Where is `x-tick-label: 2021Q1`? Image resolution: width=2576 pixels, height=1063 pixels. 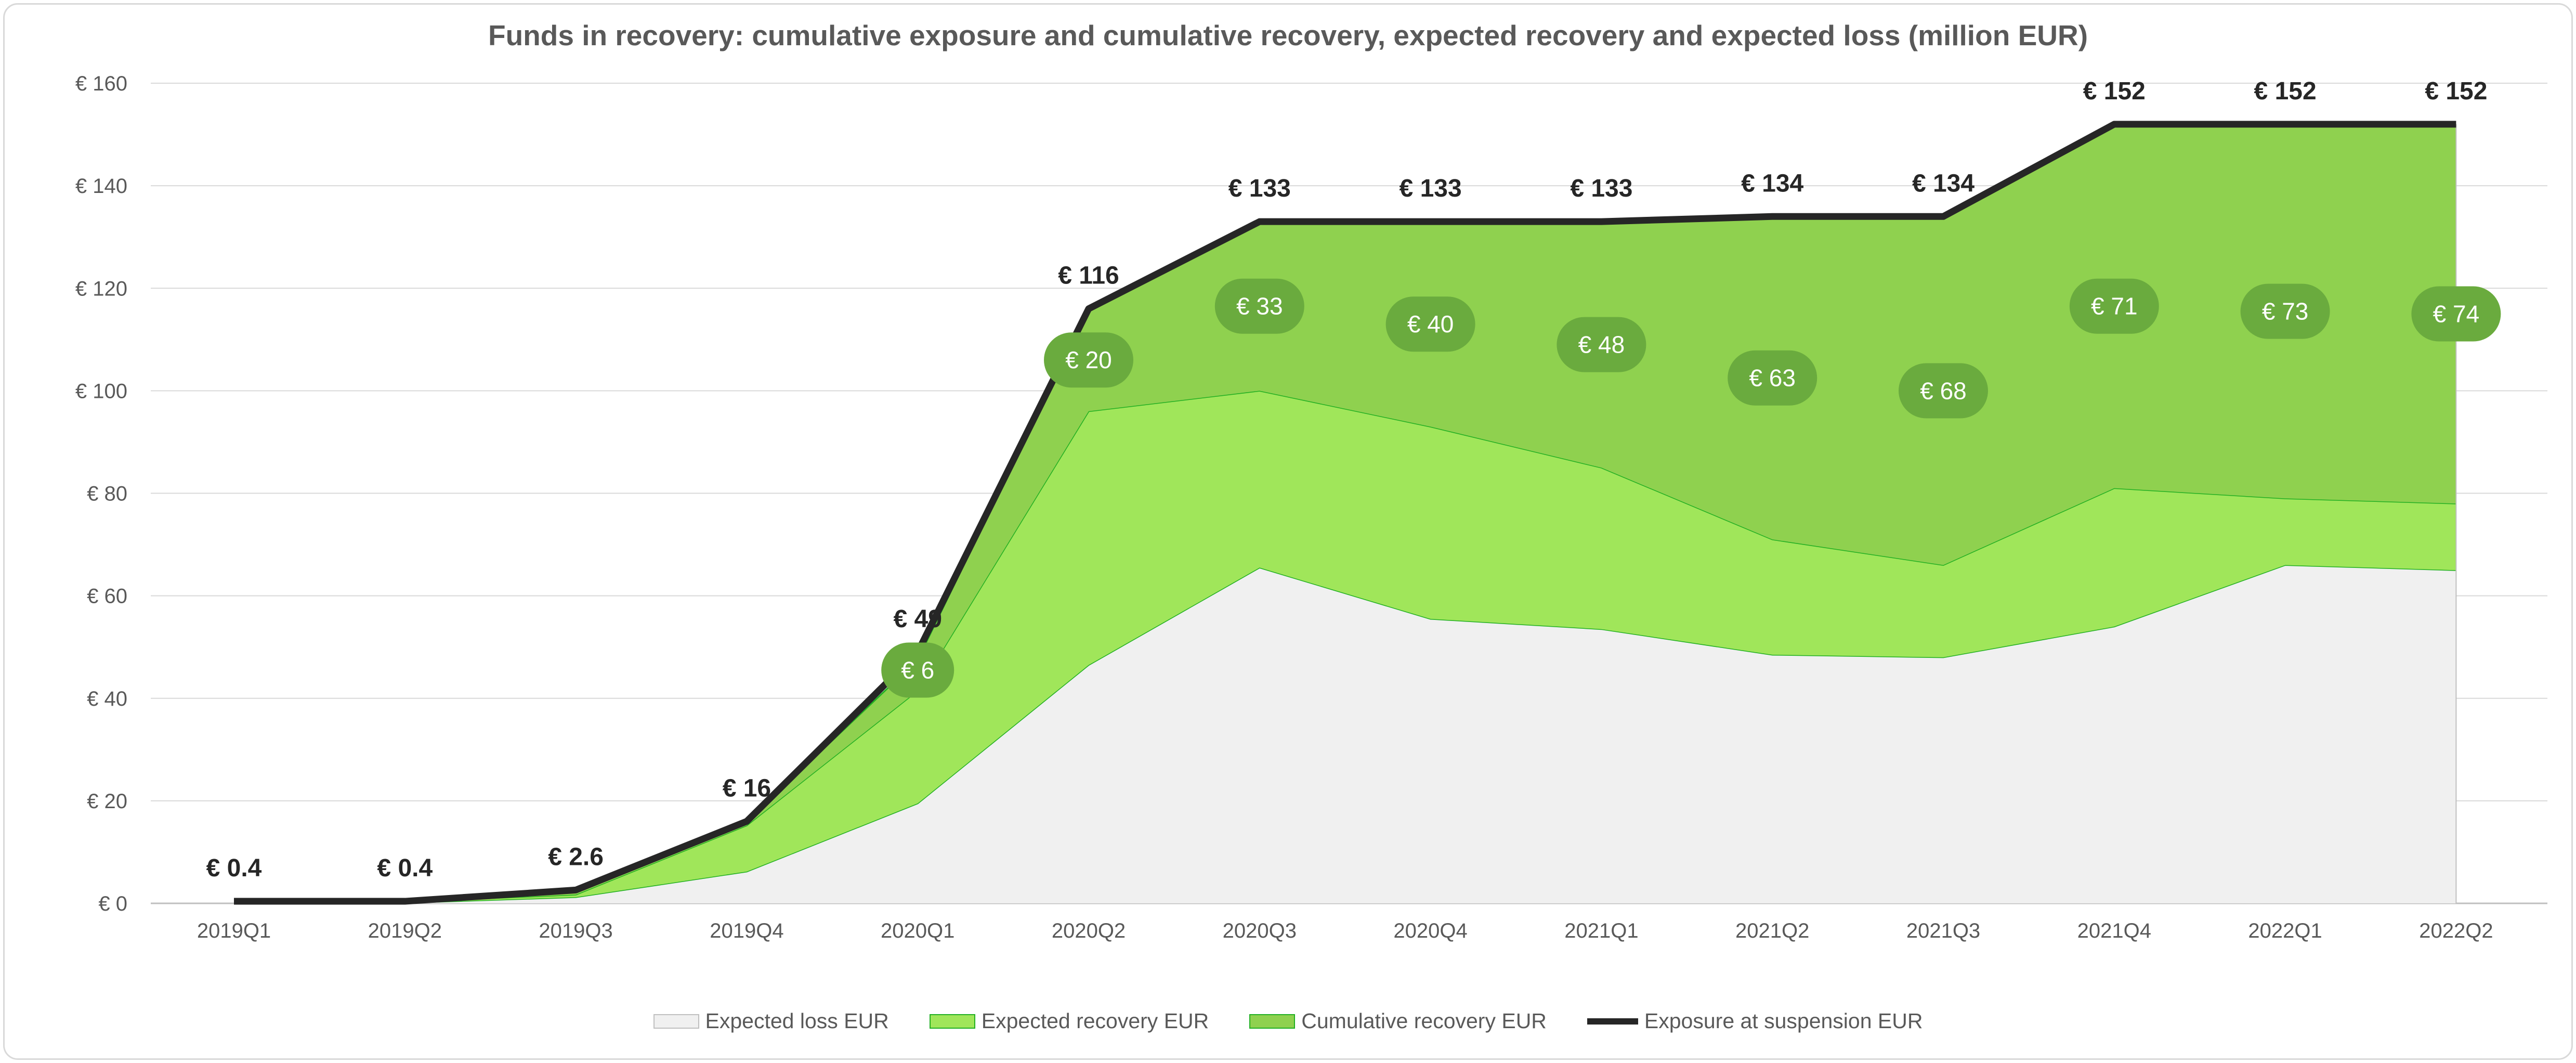
x-tick-label: 2021Q1 is located at coordinates (1601, 930).